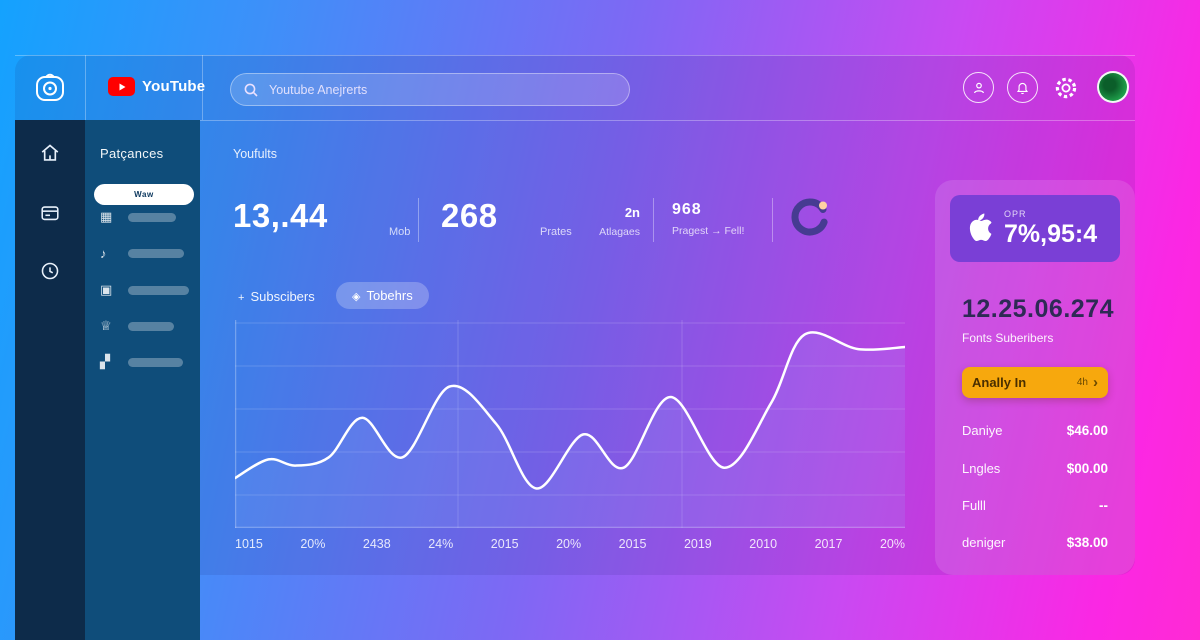 The width and height of the screenshot is (1200, 640). I want to click on sidebar-title: Patçances, so click(132, 153).